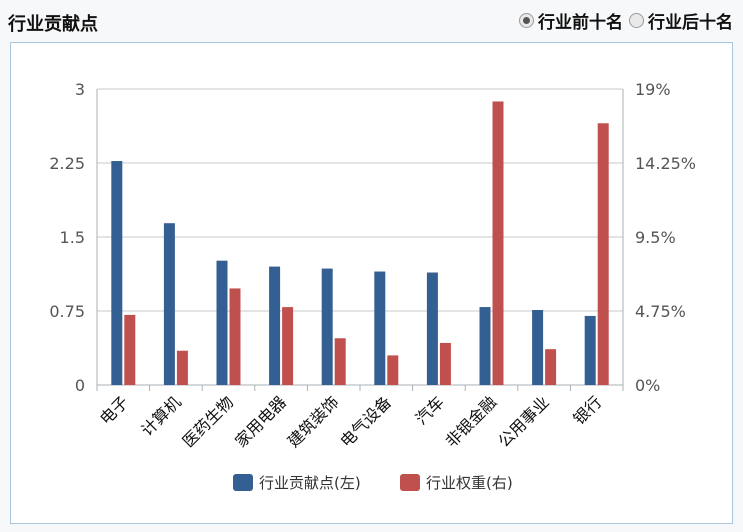 This screenshot has height=532, width=743. Describe the element at coordinates (365, 421) in the screenshot. I see `x-category-label: 电气设备` at that location.